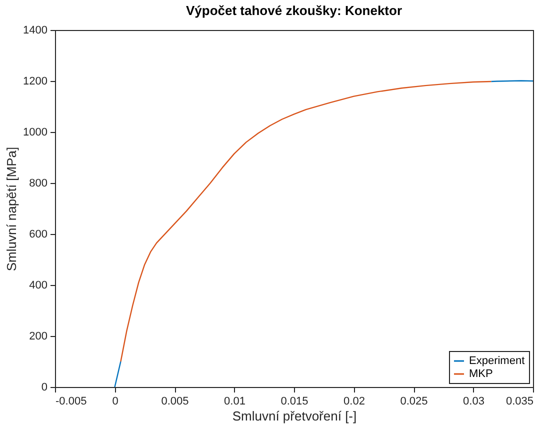 This screenshot has width=539, height=437. Describe the element at coordinates (414, 402) in the screenshot. I see `x-tick-label: 0.025` at that location.